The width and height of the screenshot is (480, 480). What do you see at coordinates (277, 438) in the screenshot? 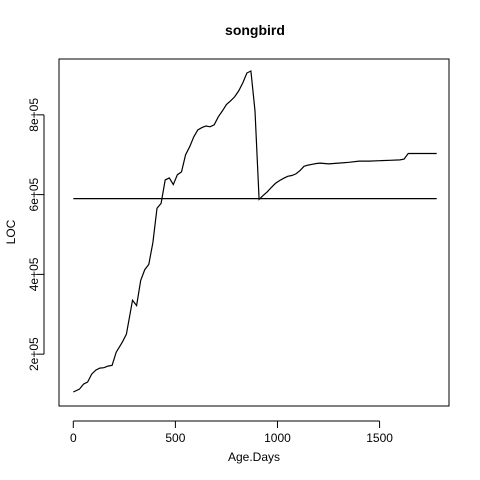
I see `x-tick-label: 1000` at bounding box center [277, 438].